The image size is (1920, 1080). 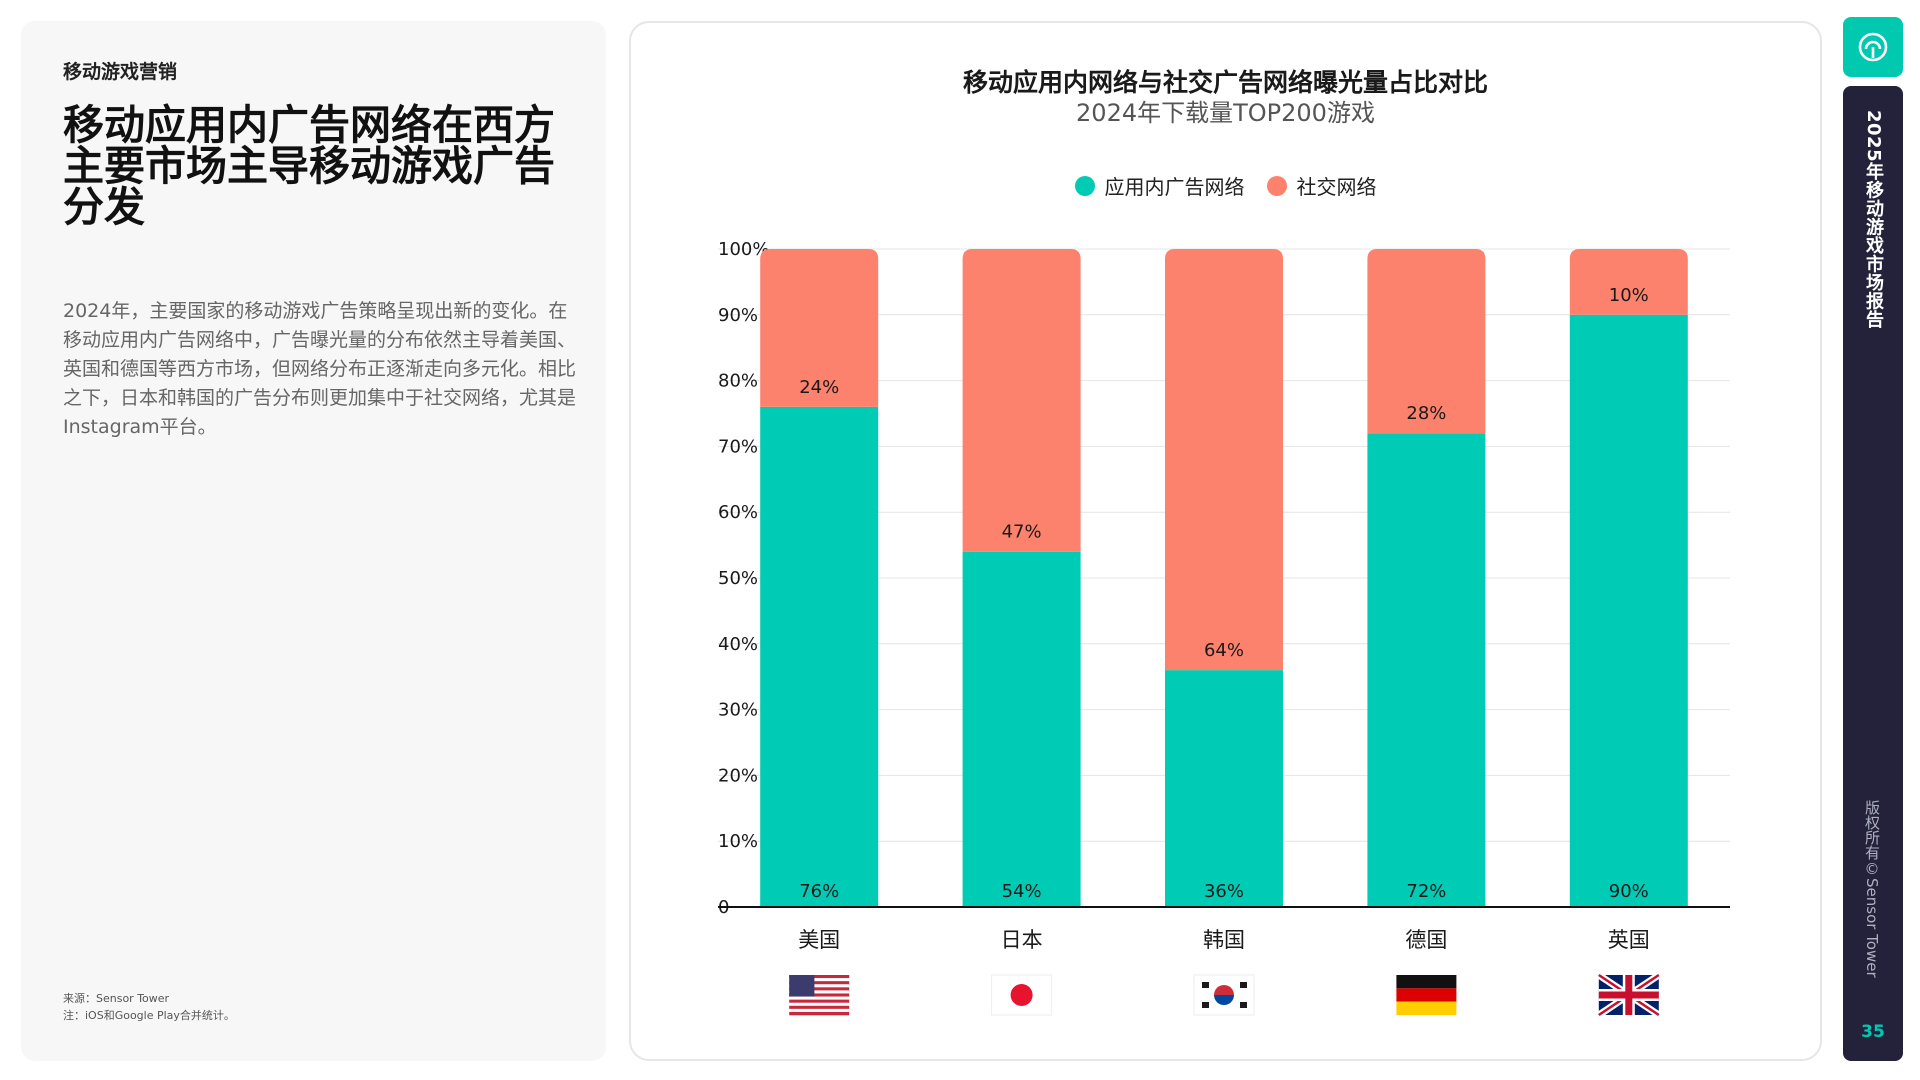 What do you see at coordinates (1224, 650) in the screenshot?
I see `data-label: 64%` at bounding box center [1224, 650].